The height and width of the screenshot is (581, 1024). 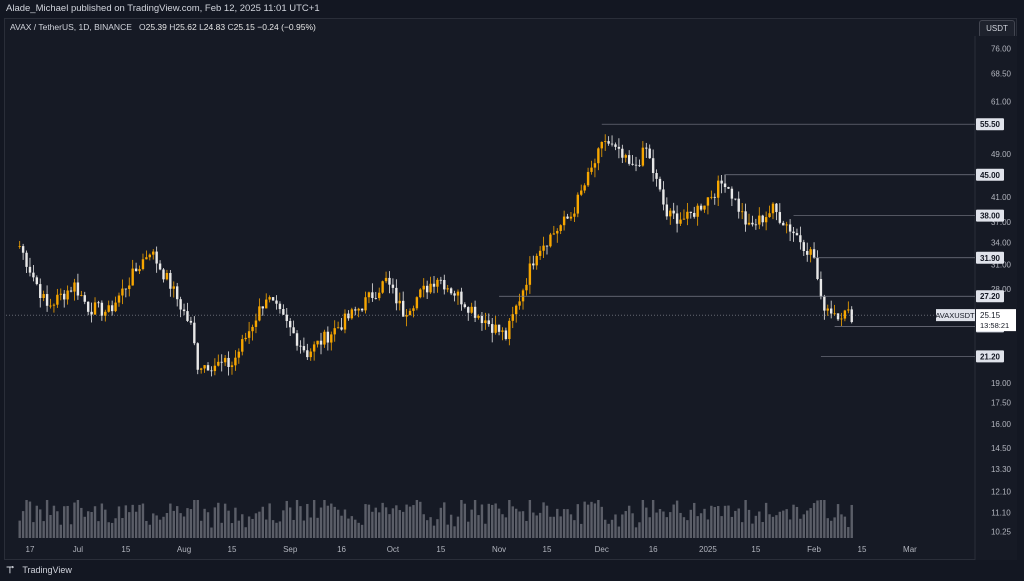 What do you see at coordinates (244, 27) in the screenshot?
I see `close-value: 25.15` at bounding box center [244, 27].